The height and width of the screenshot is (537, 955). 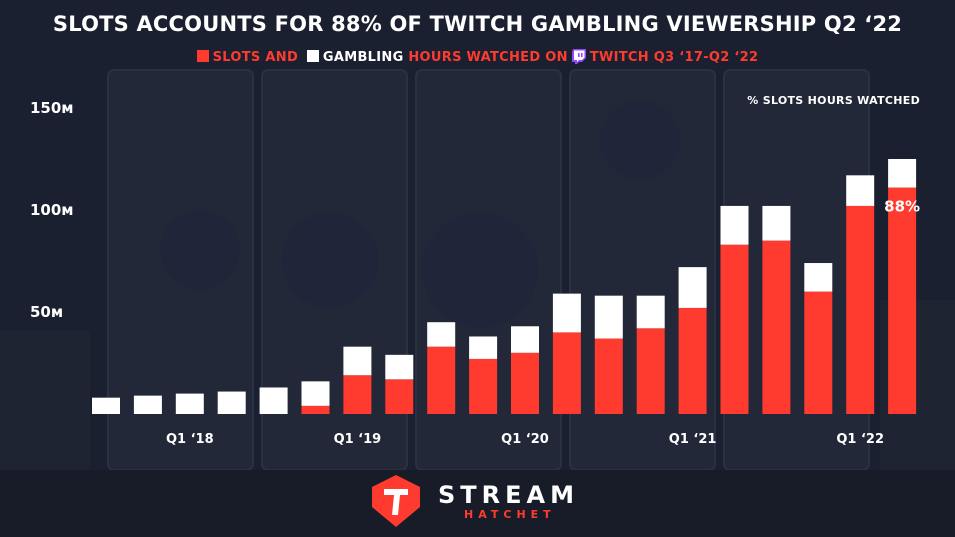 What do you see at coordinates (510, 514) in the screenshot?
I see `logo-subword: HATCHET` at bounding box center [510, 514].